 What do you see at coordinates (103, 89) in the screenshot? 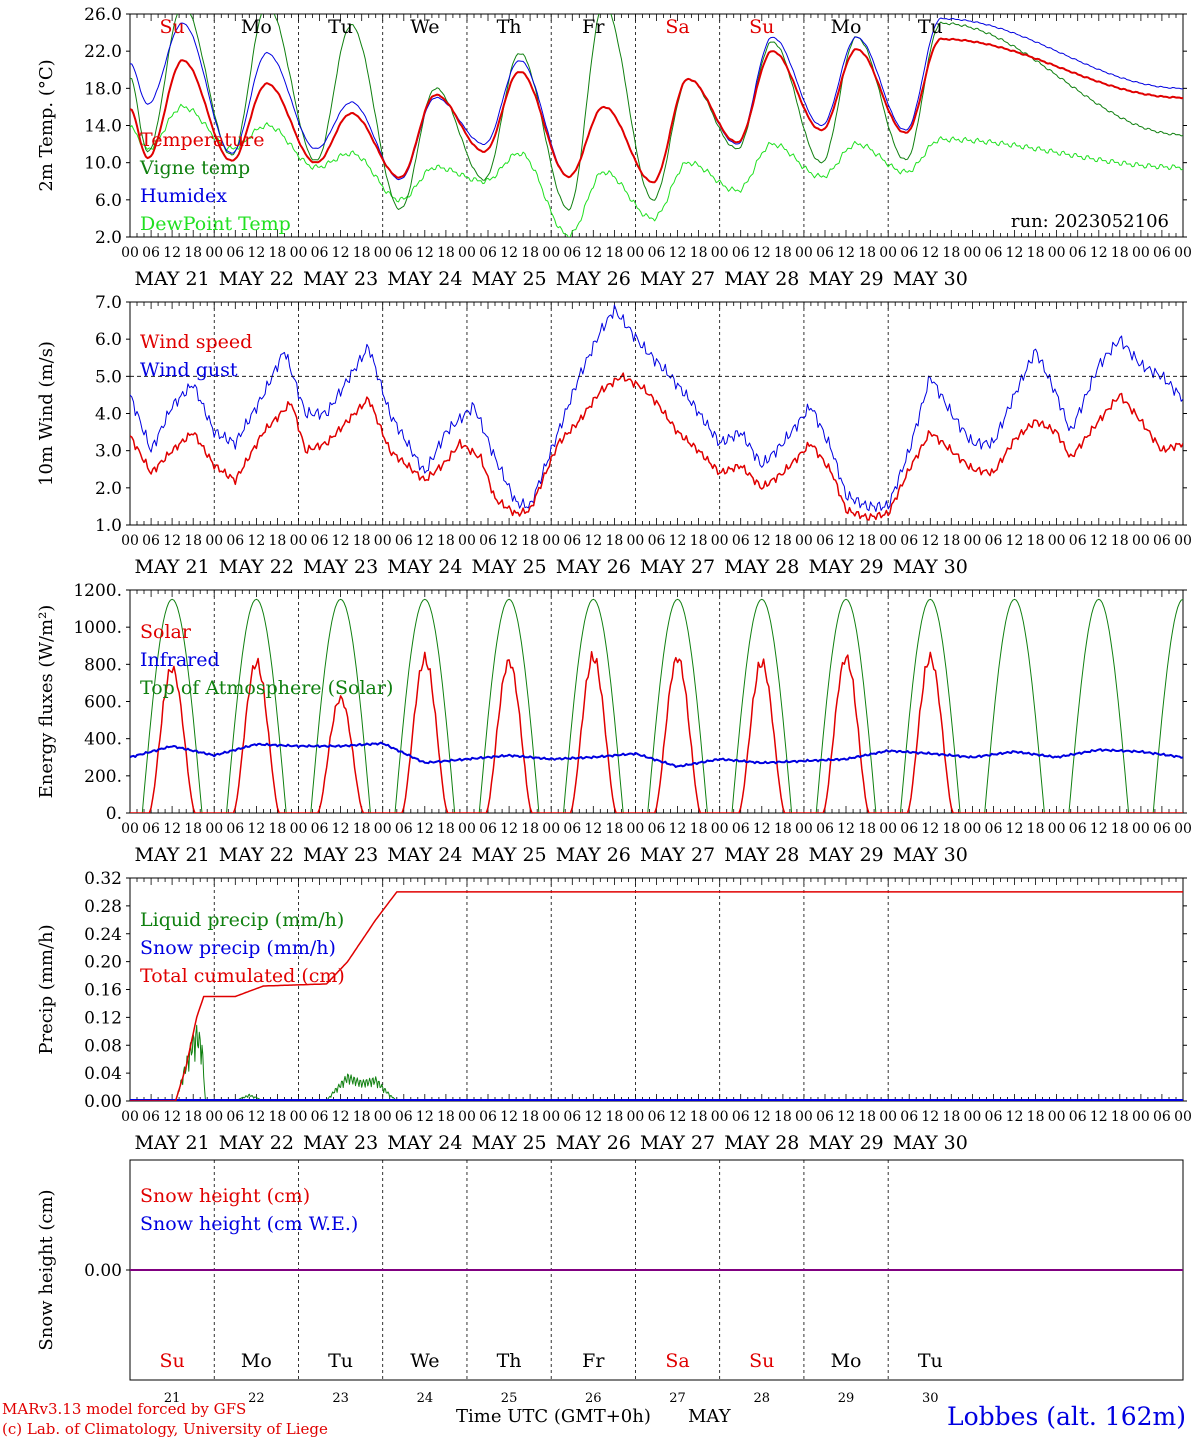
I see `y-tick-label: 18.0` at bounding box center [103, 89].